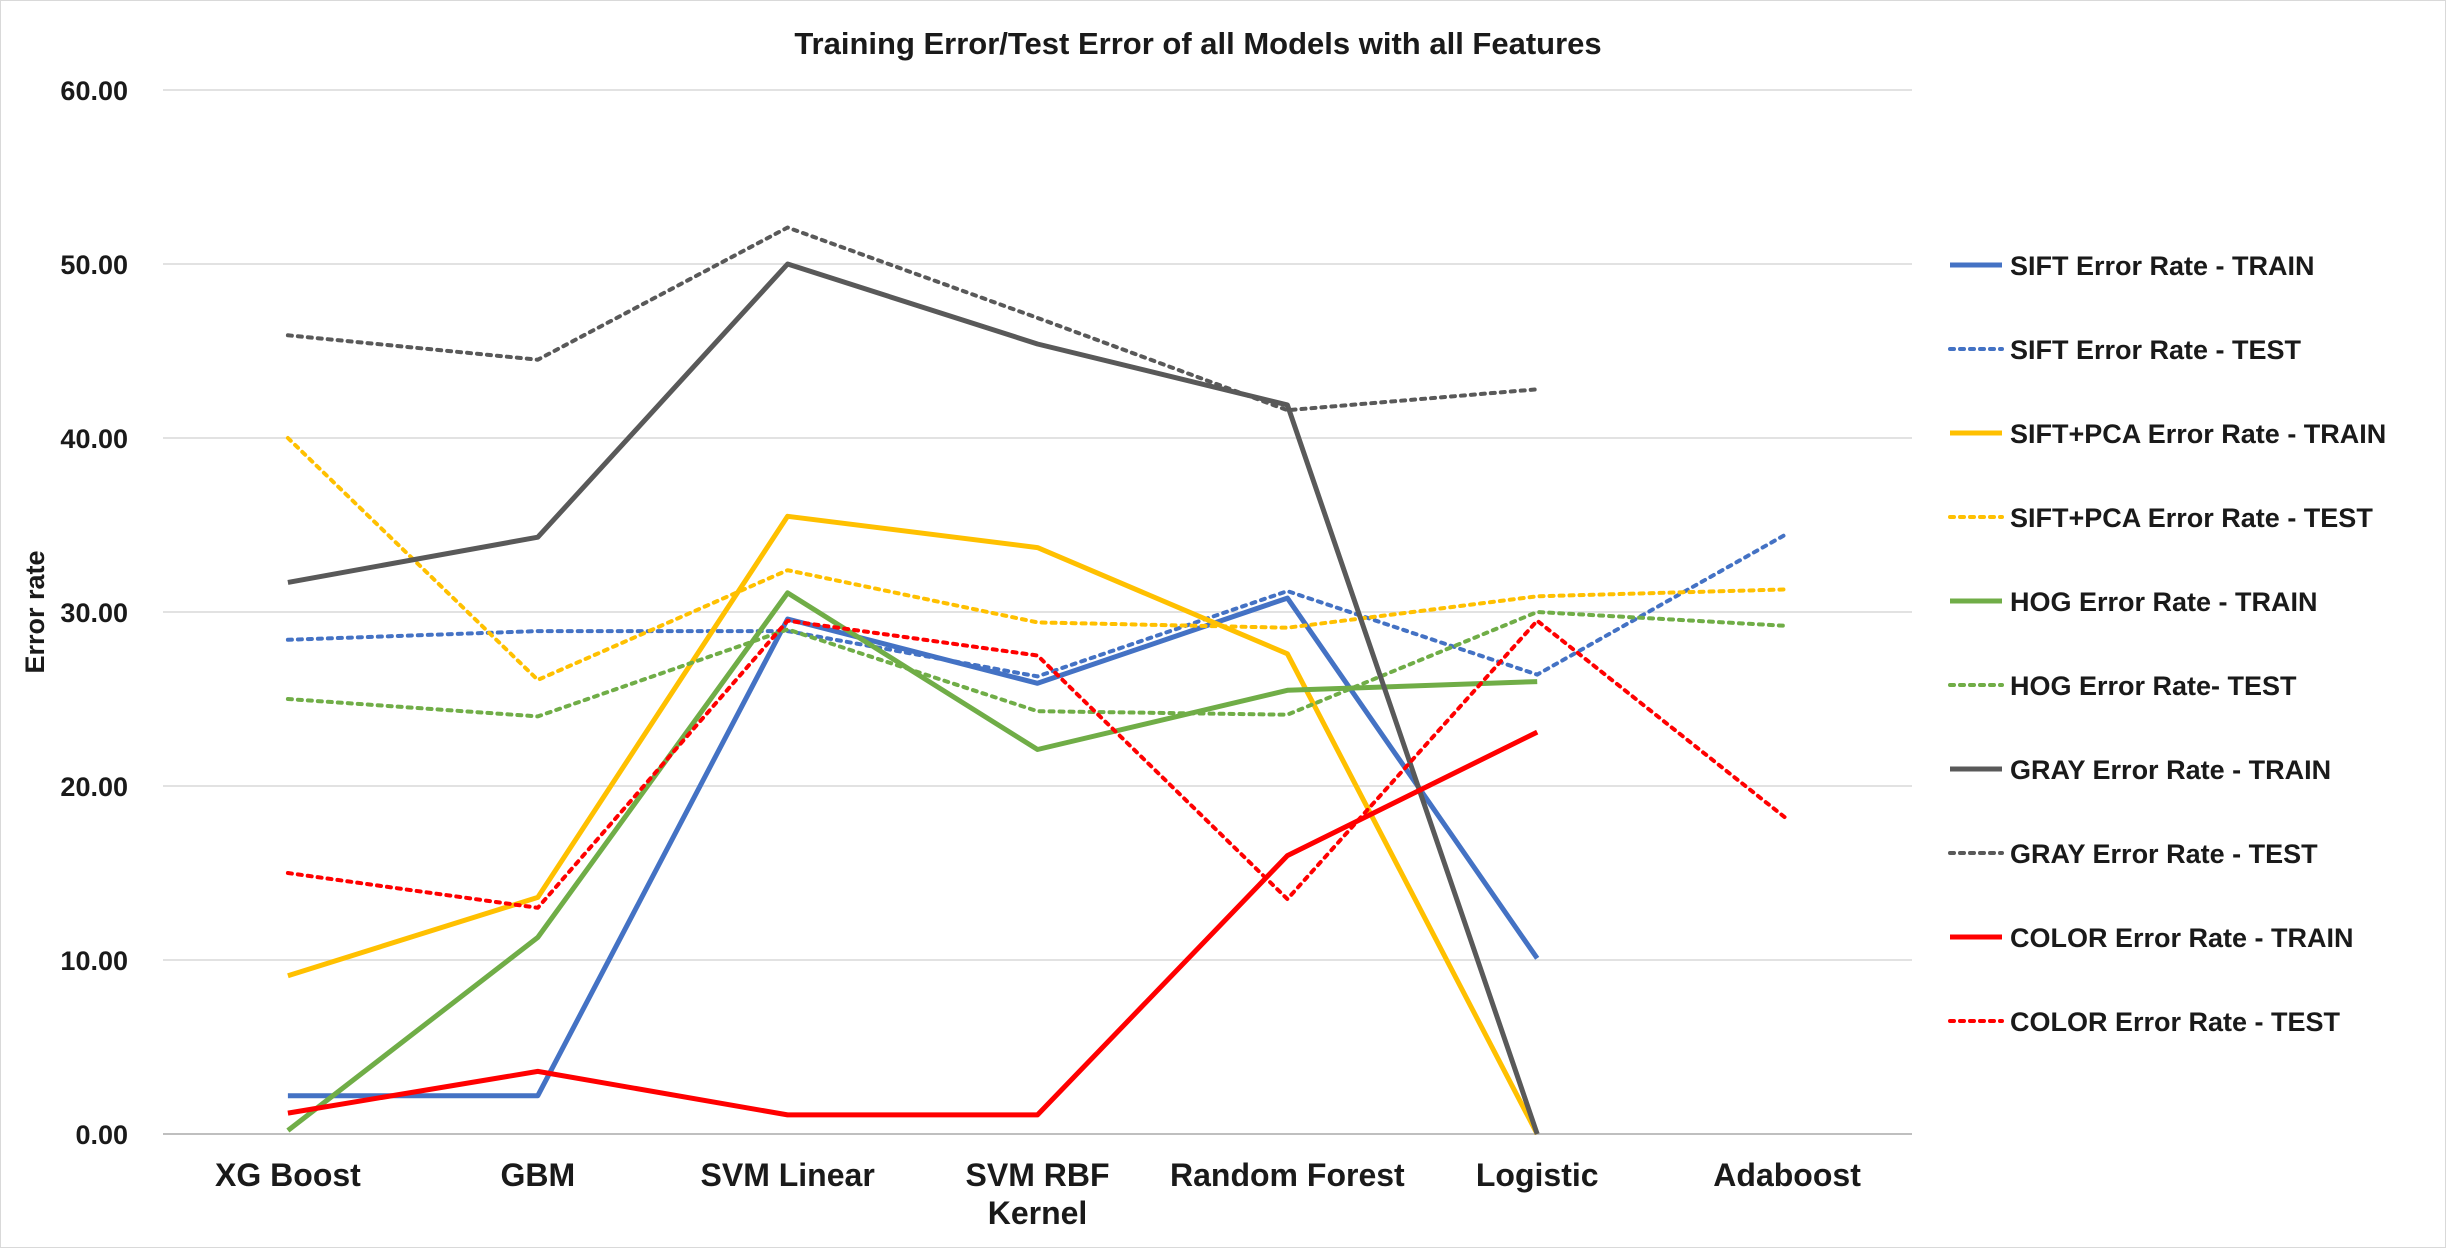 This screenshot has width=2446, height=1248. I want to click on legend-entry: GRAY Error Rate - TEST, so click(2164, 854).